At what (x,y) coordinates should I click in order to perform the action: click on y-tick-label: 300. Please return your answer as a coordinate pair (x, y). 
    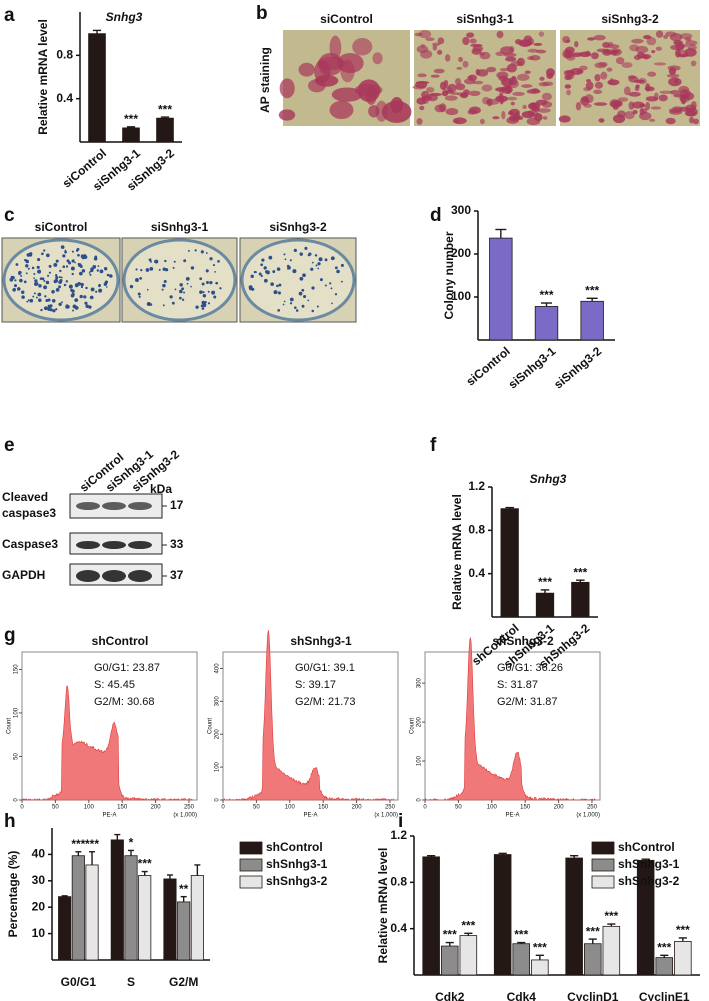
    Looking at the image, I should click on (218, 701).